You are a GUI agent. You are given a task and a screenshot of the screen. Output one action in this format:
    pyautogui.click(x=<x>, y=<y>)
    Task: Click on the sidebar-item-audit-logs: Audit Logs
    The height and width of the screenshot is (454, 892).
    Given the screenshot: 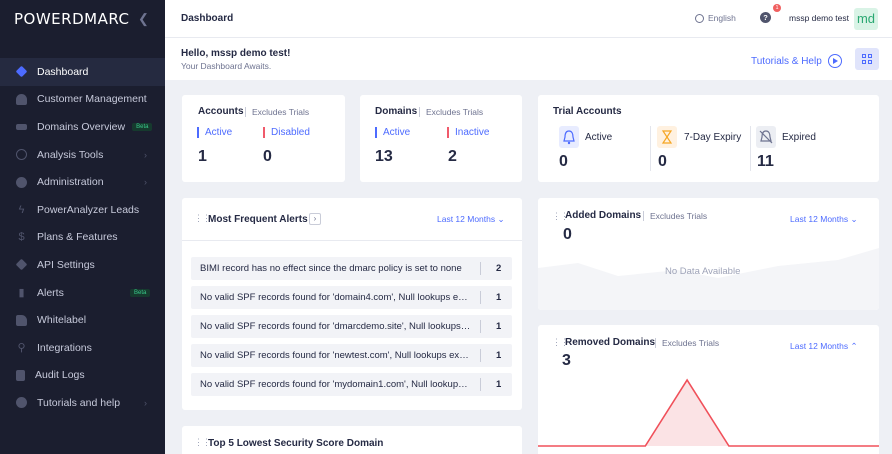 What is the action you would take?
    pyautogui.click(x=82, y=376)
    